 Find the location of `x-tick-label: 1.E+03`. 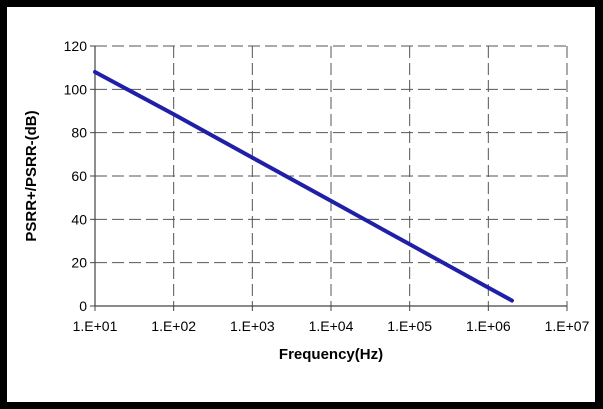

x-tick-label: 1.E+03 is located at coordinates (252, 326).